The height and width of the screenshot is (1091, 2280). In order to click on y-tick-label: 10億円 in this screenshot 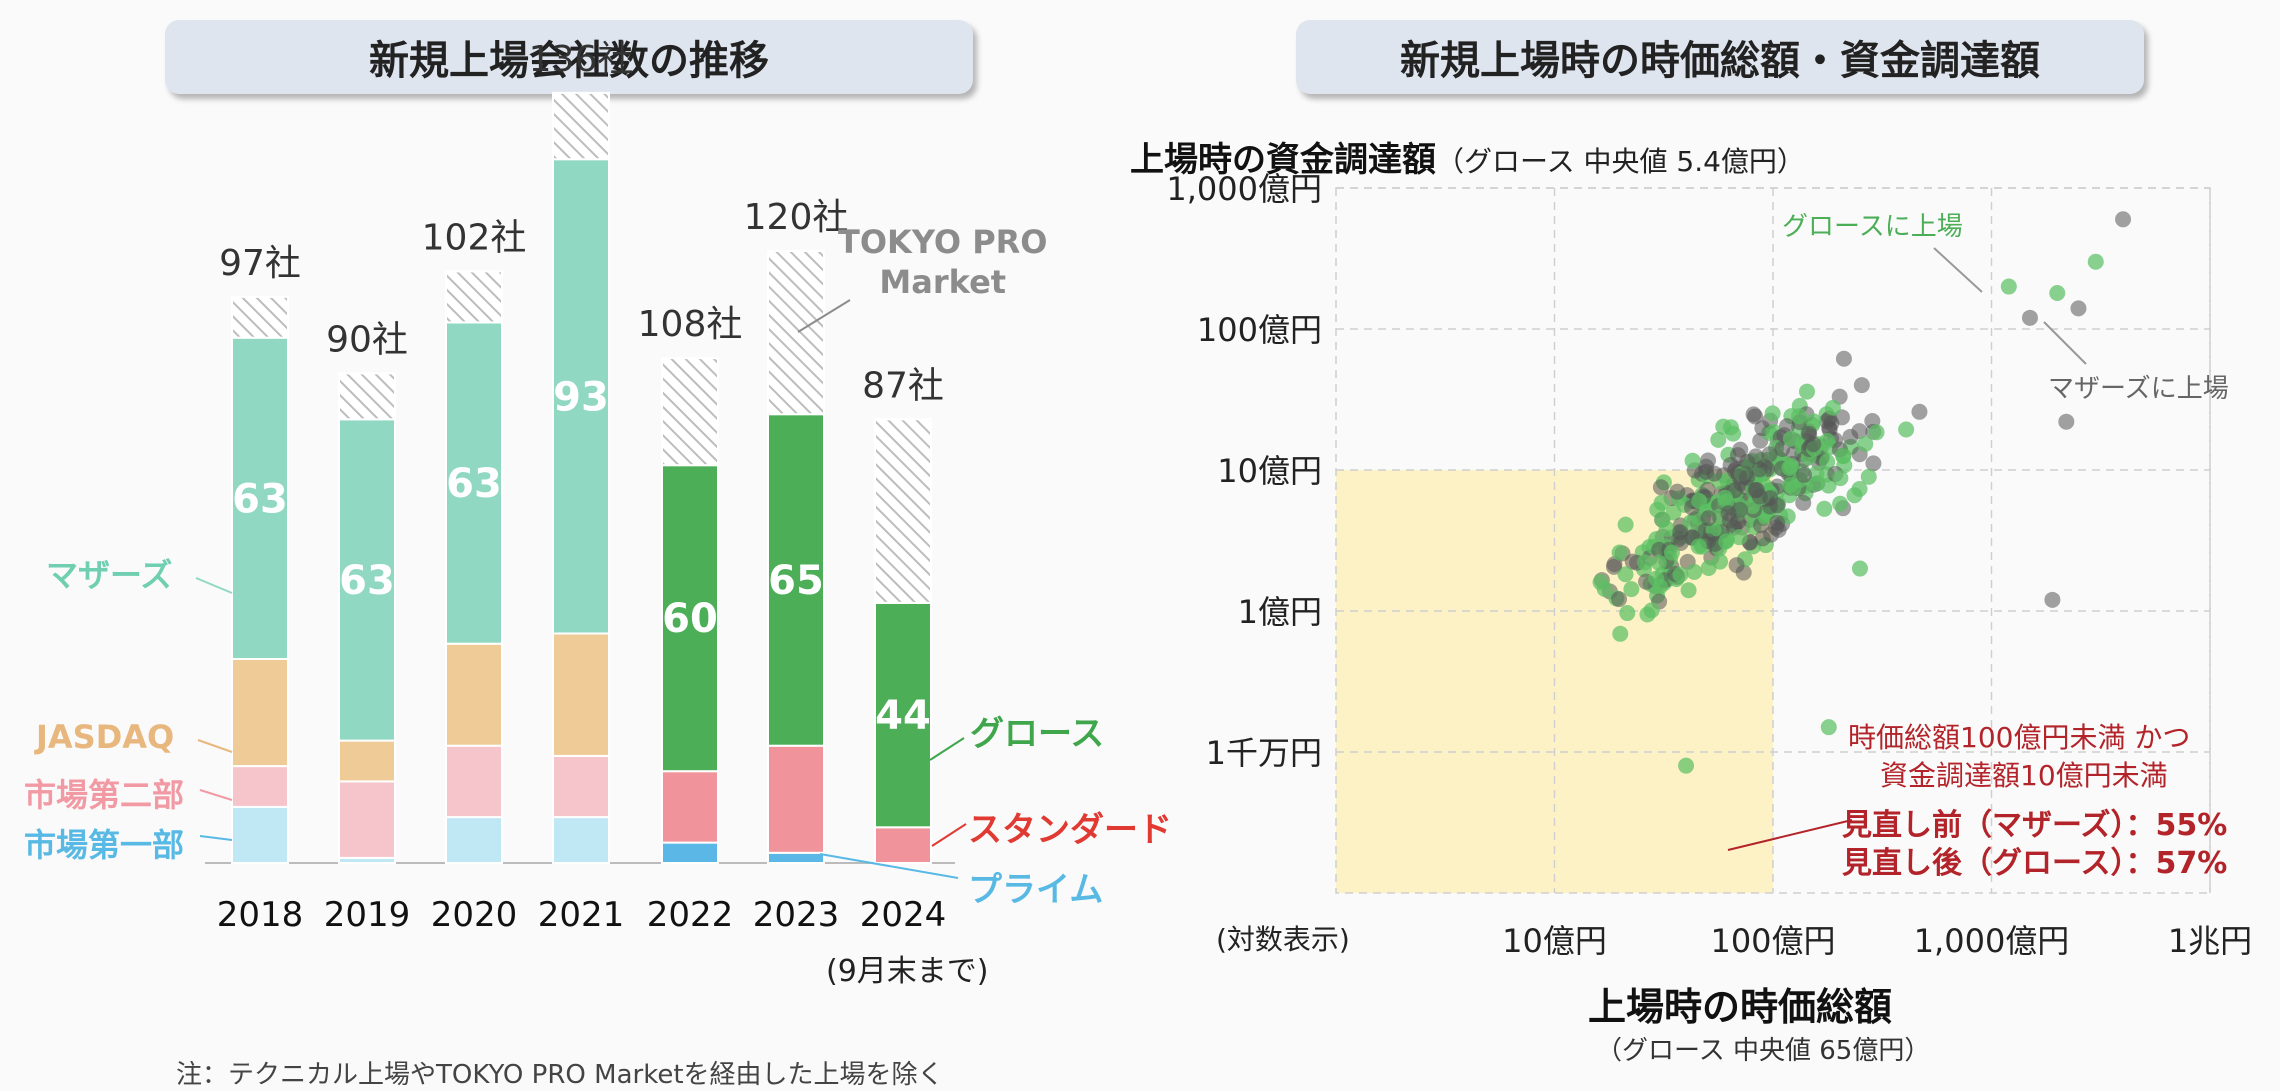, I will do `click(1269, 471)`.